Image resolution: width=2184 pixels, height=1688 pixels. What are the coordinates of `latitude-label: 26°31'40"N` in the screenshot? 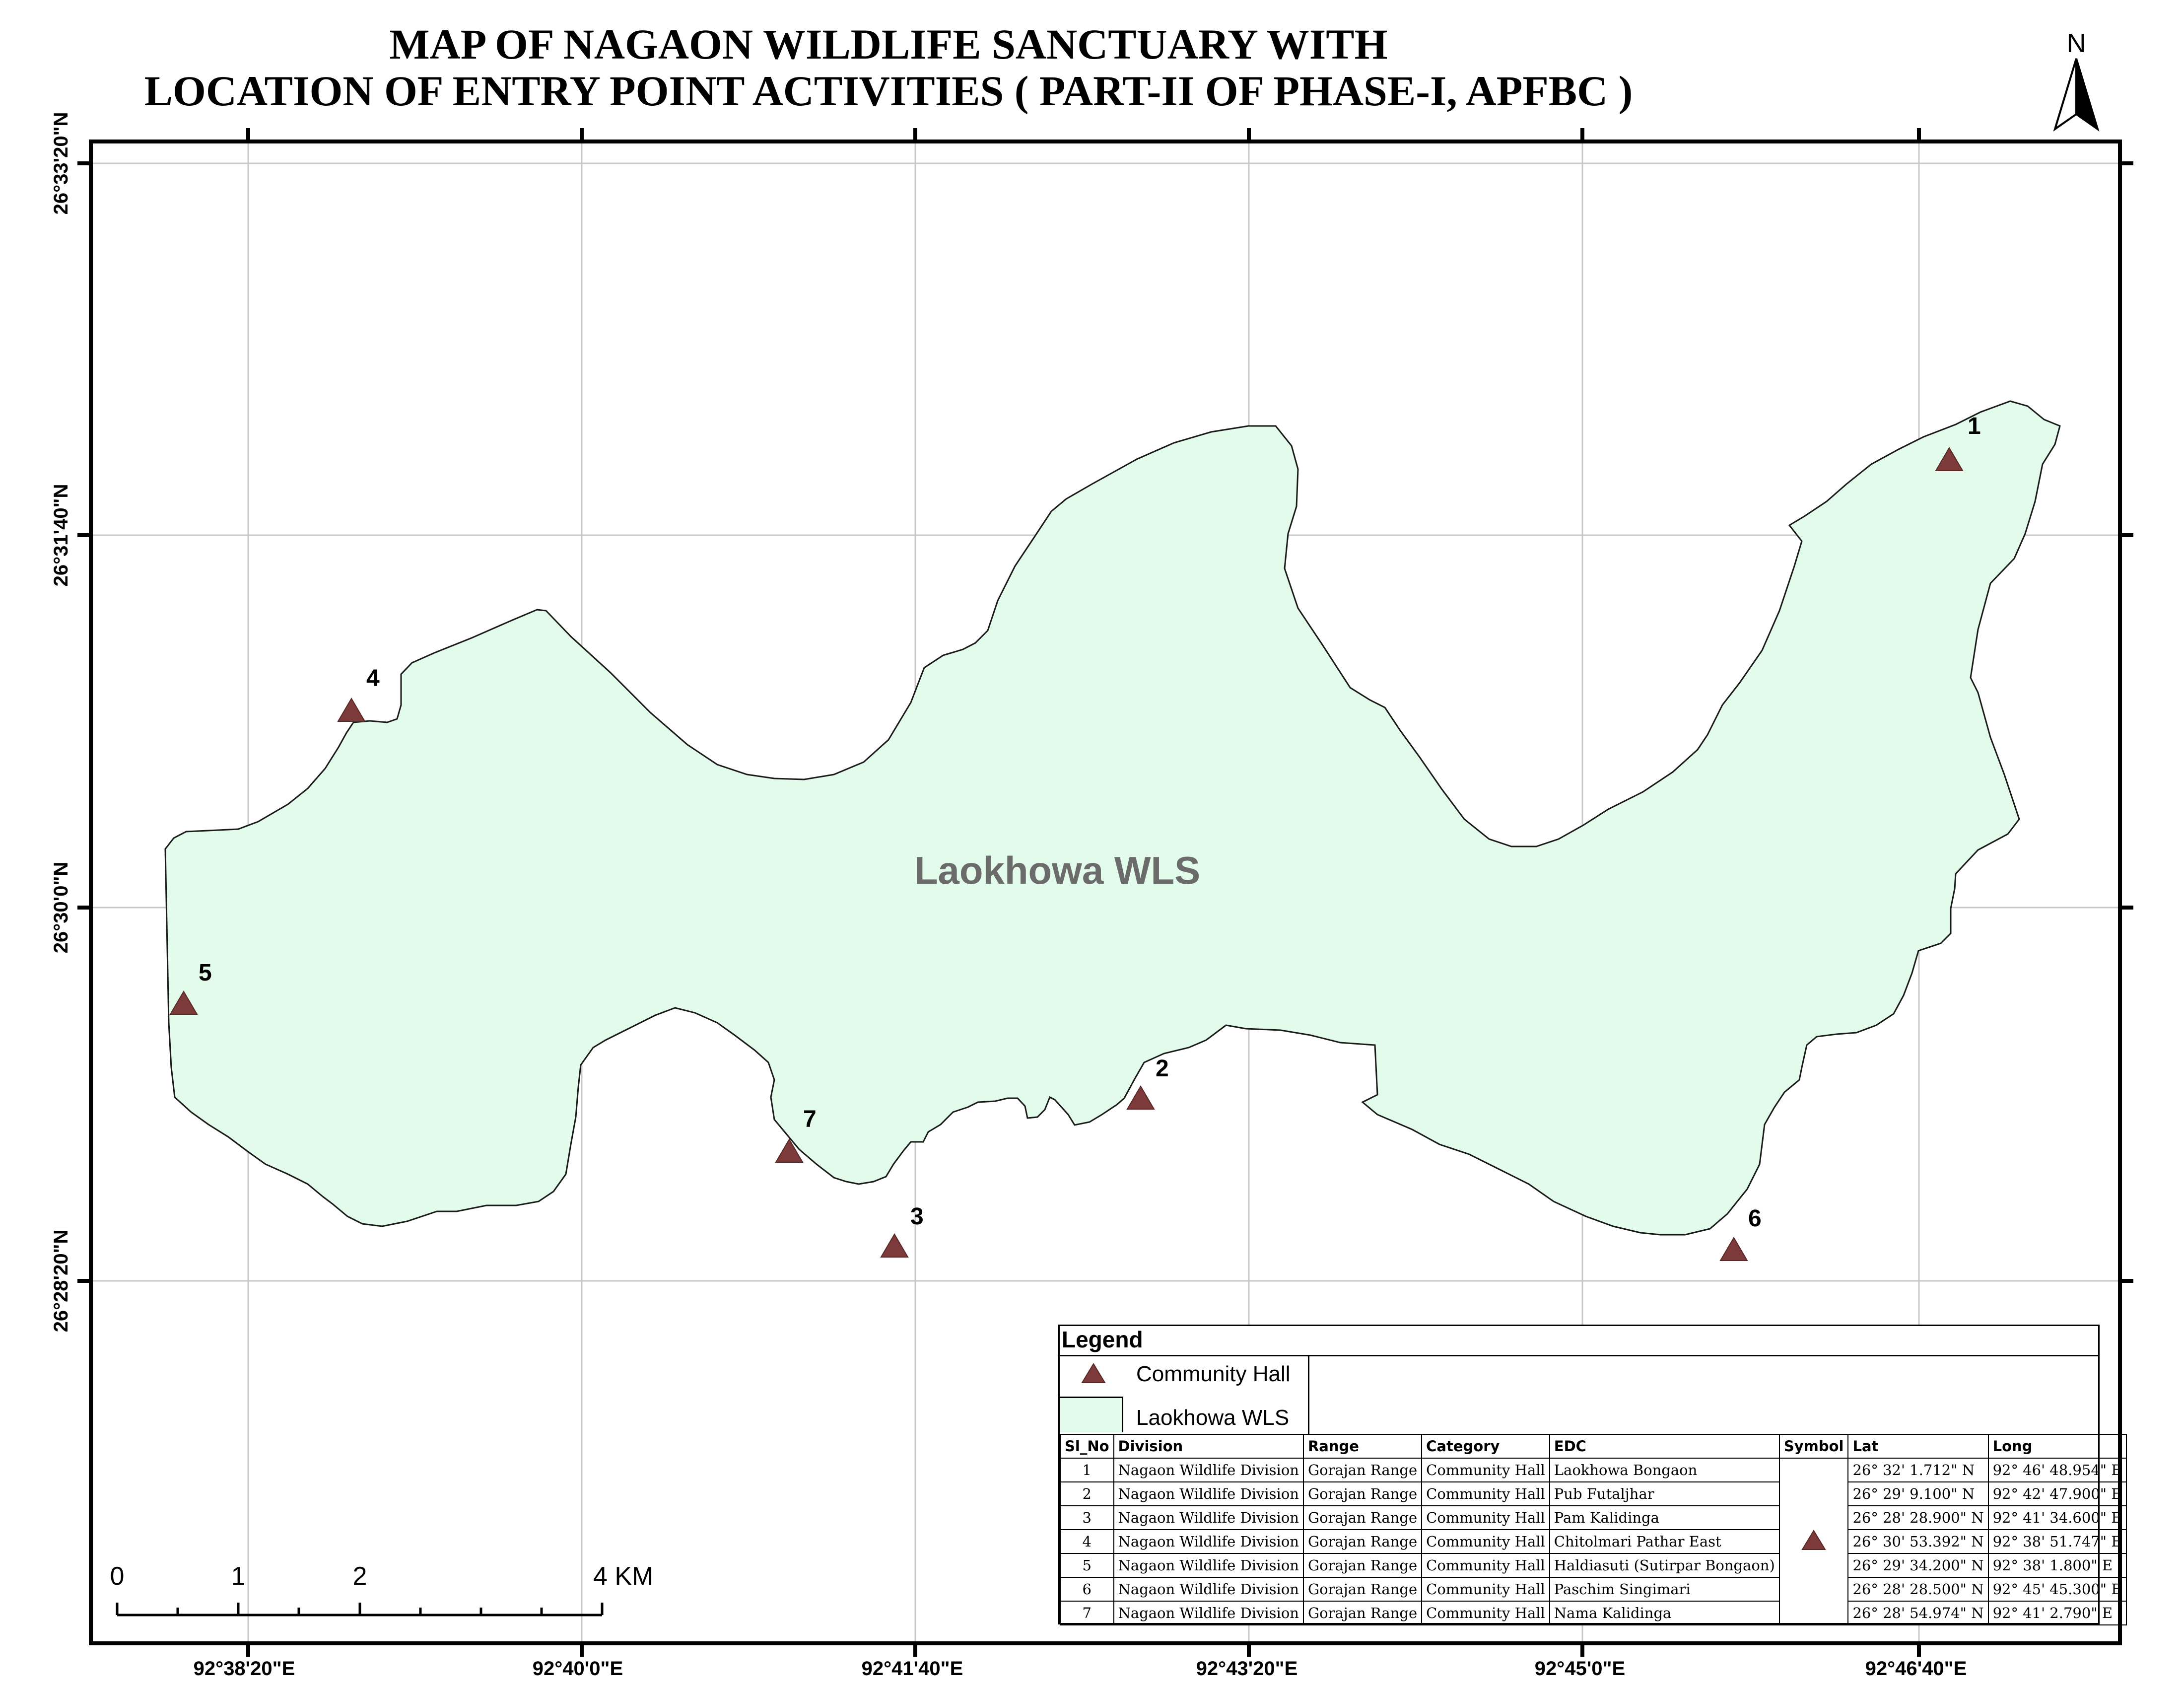 It's located at (61, 535).